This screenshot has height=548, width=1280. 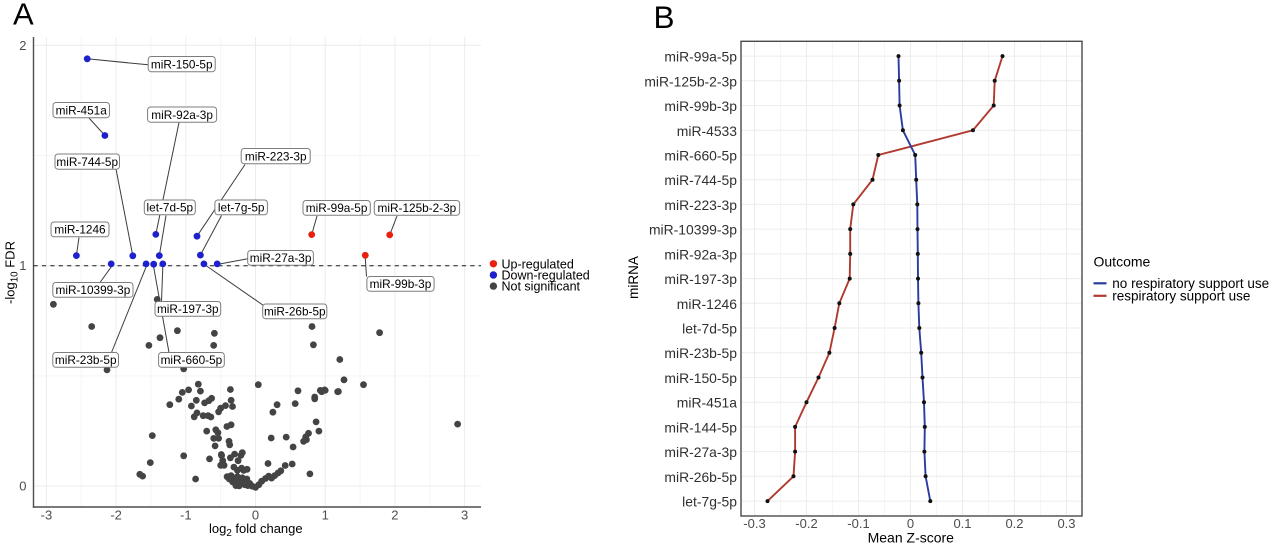 What do you see at coordinates (1122, 262) in the screenshot?
I see `svg-text: Outcome` at bounding box center [1122, 262].